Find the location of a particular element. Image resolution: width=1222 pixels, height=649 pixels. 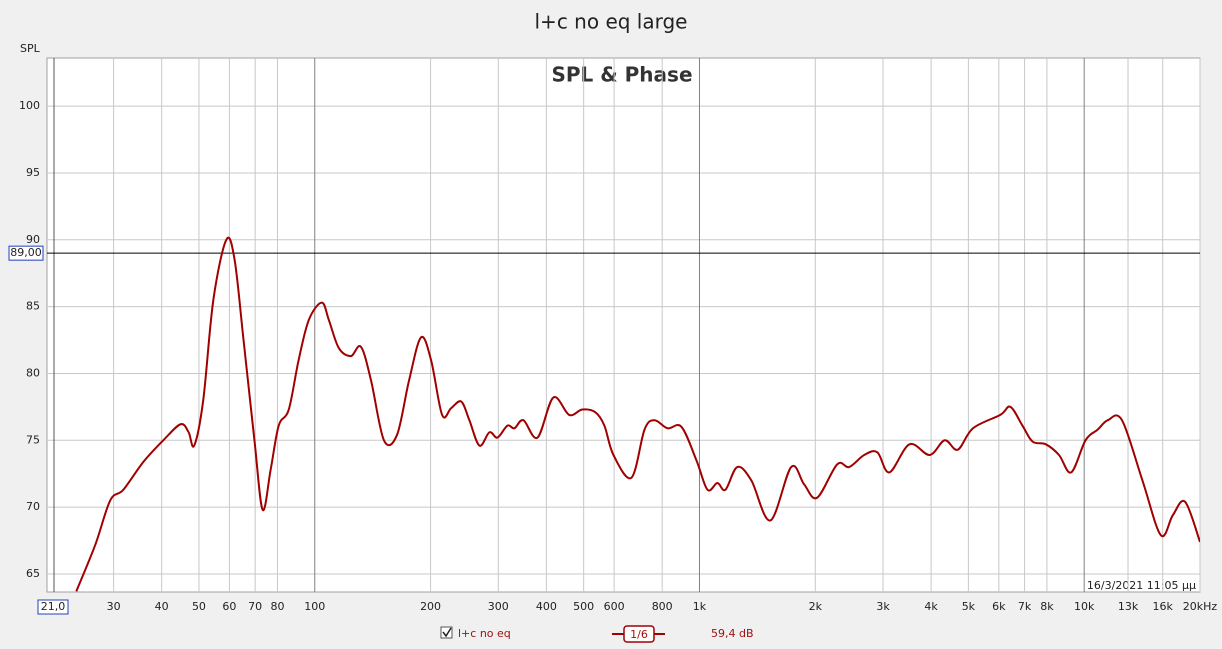

x-tick-label: 70 is located at coordinates (255, 606).